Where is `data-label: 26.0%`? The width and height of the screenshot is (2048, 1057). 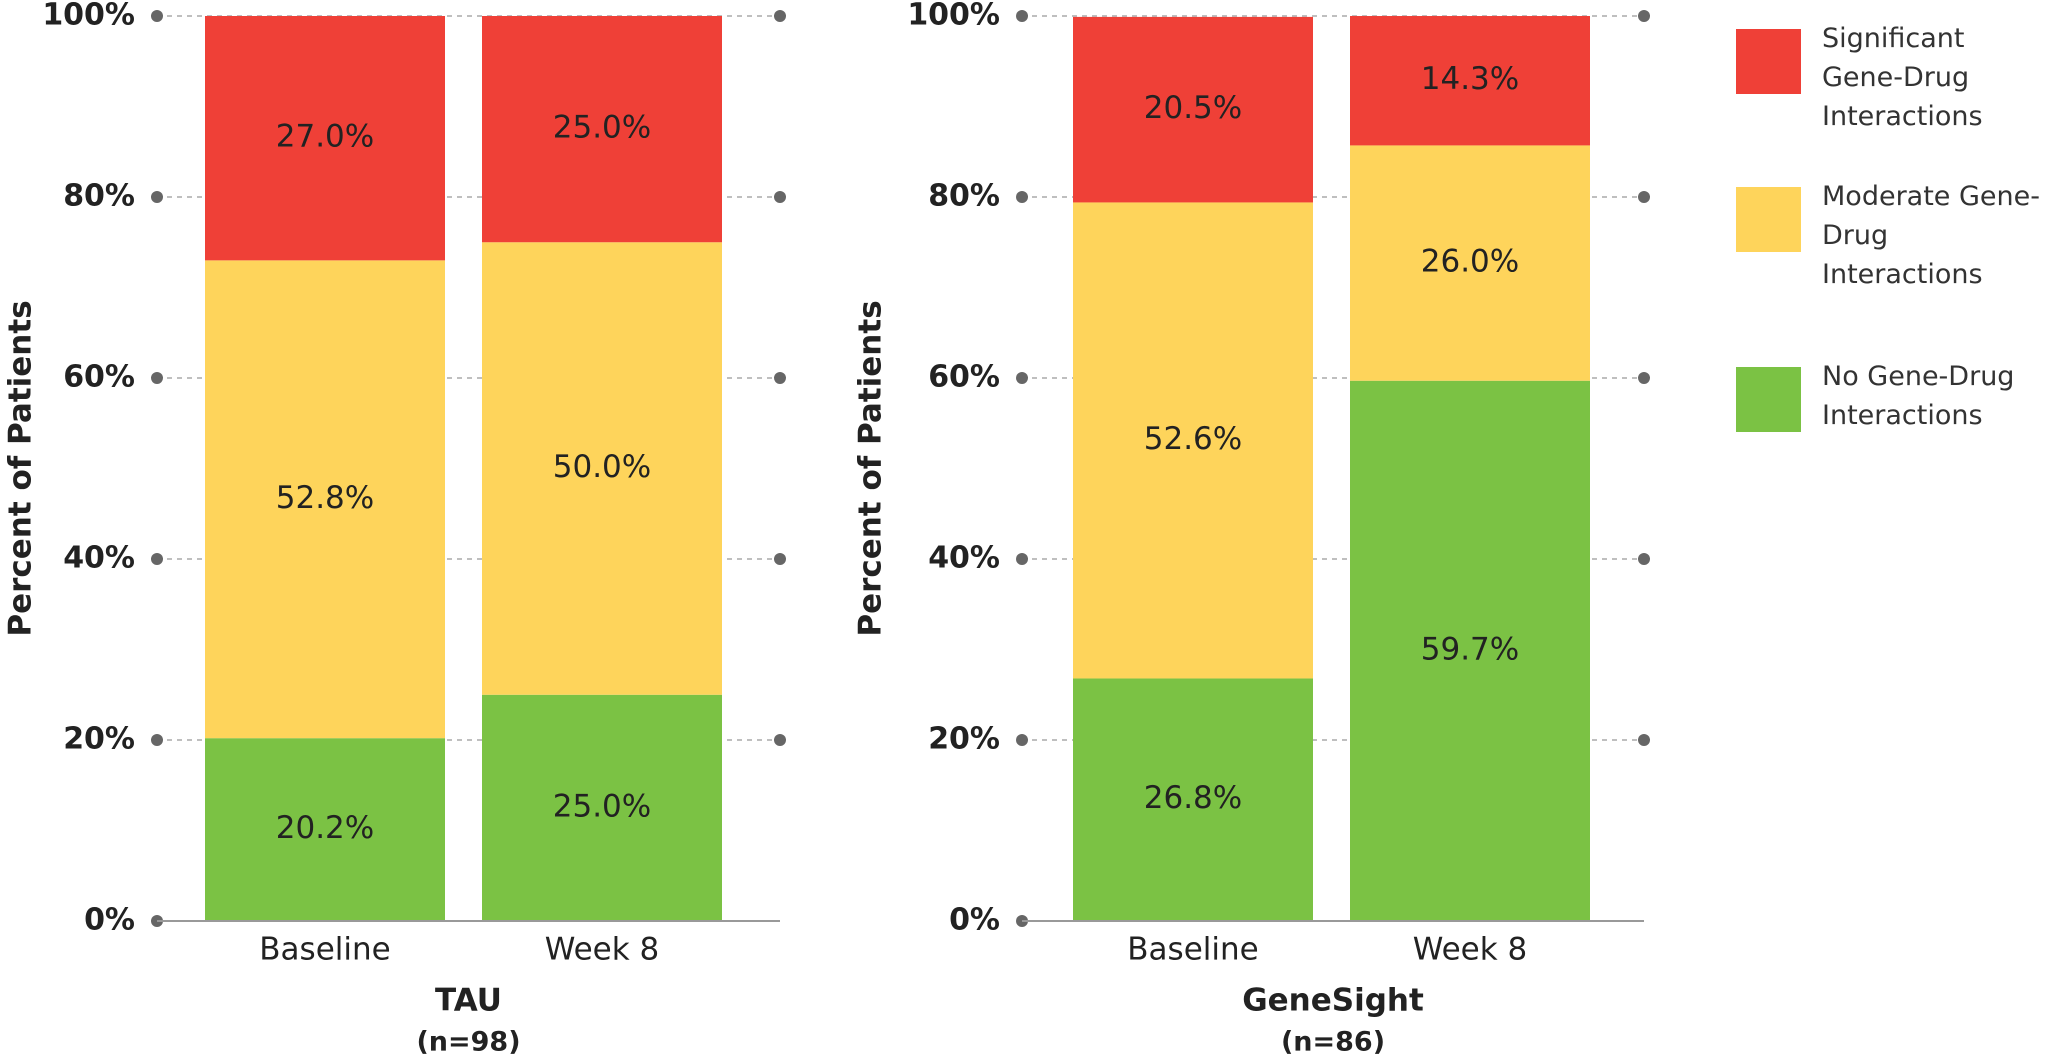
data-label: 26.0% is located at coordinates (1470, 262).